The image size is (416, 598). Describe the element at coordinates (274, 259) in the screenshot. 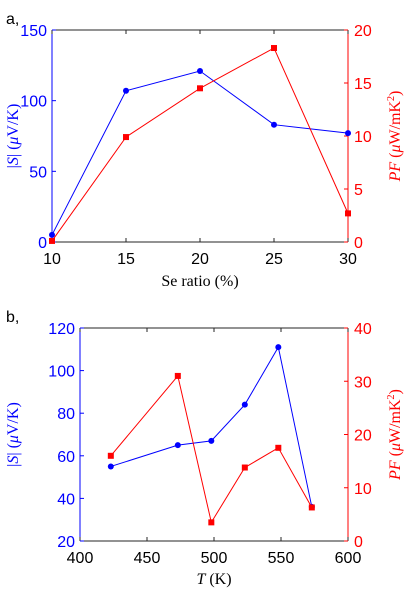

I see `x-tick-label: 25` at that location.